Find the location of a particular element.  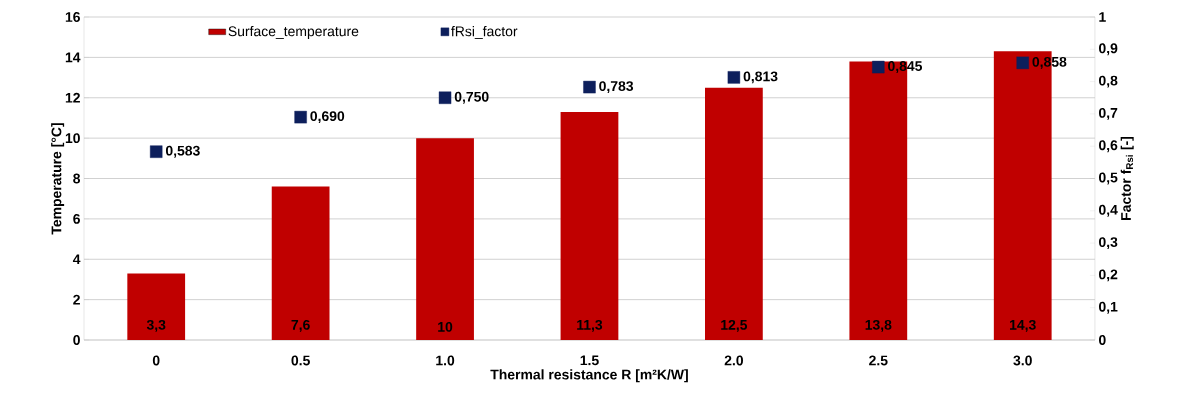

y-tick-label: 2 is located at coordinates (76, 299).